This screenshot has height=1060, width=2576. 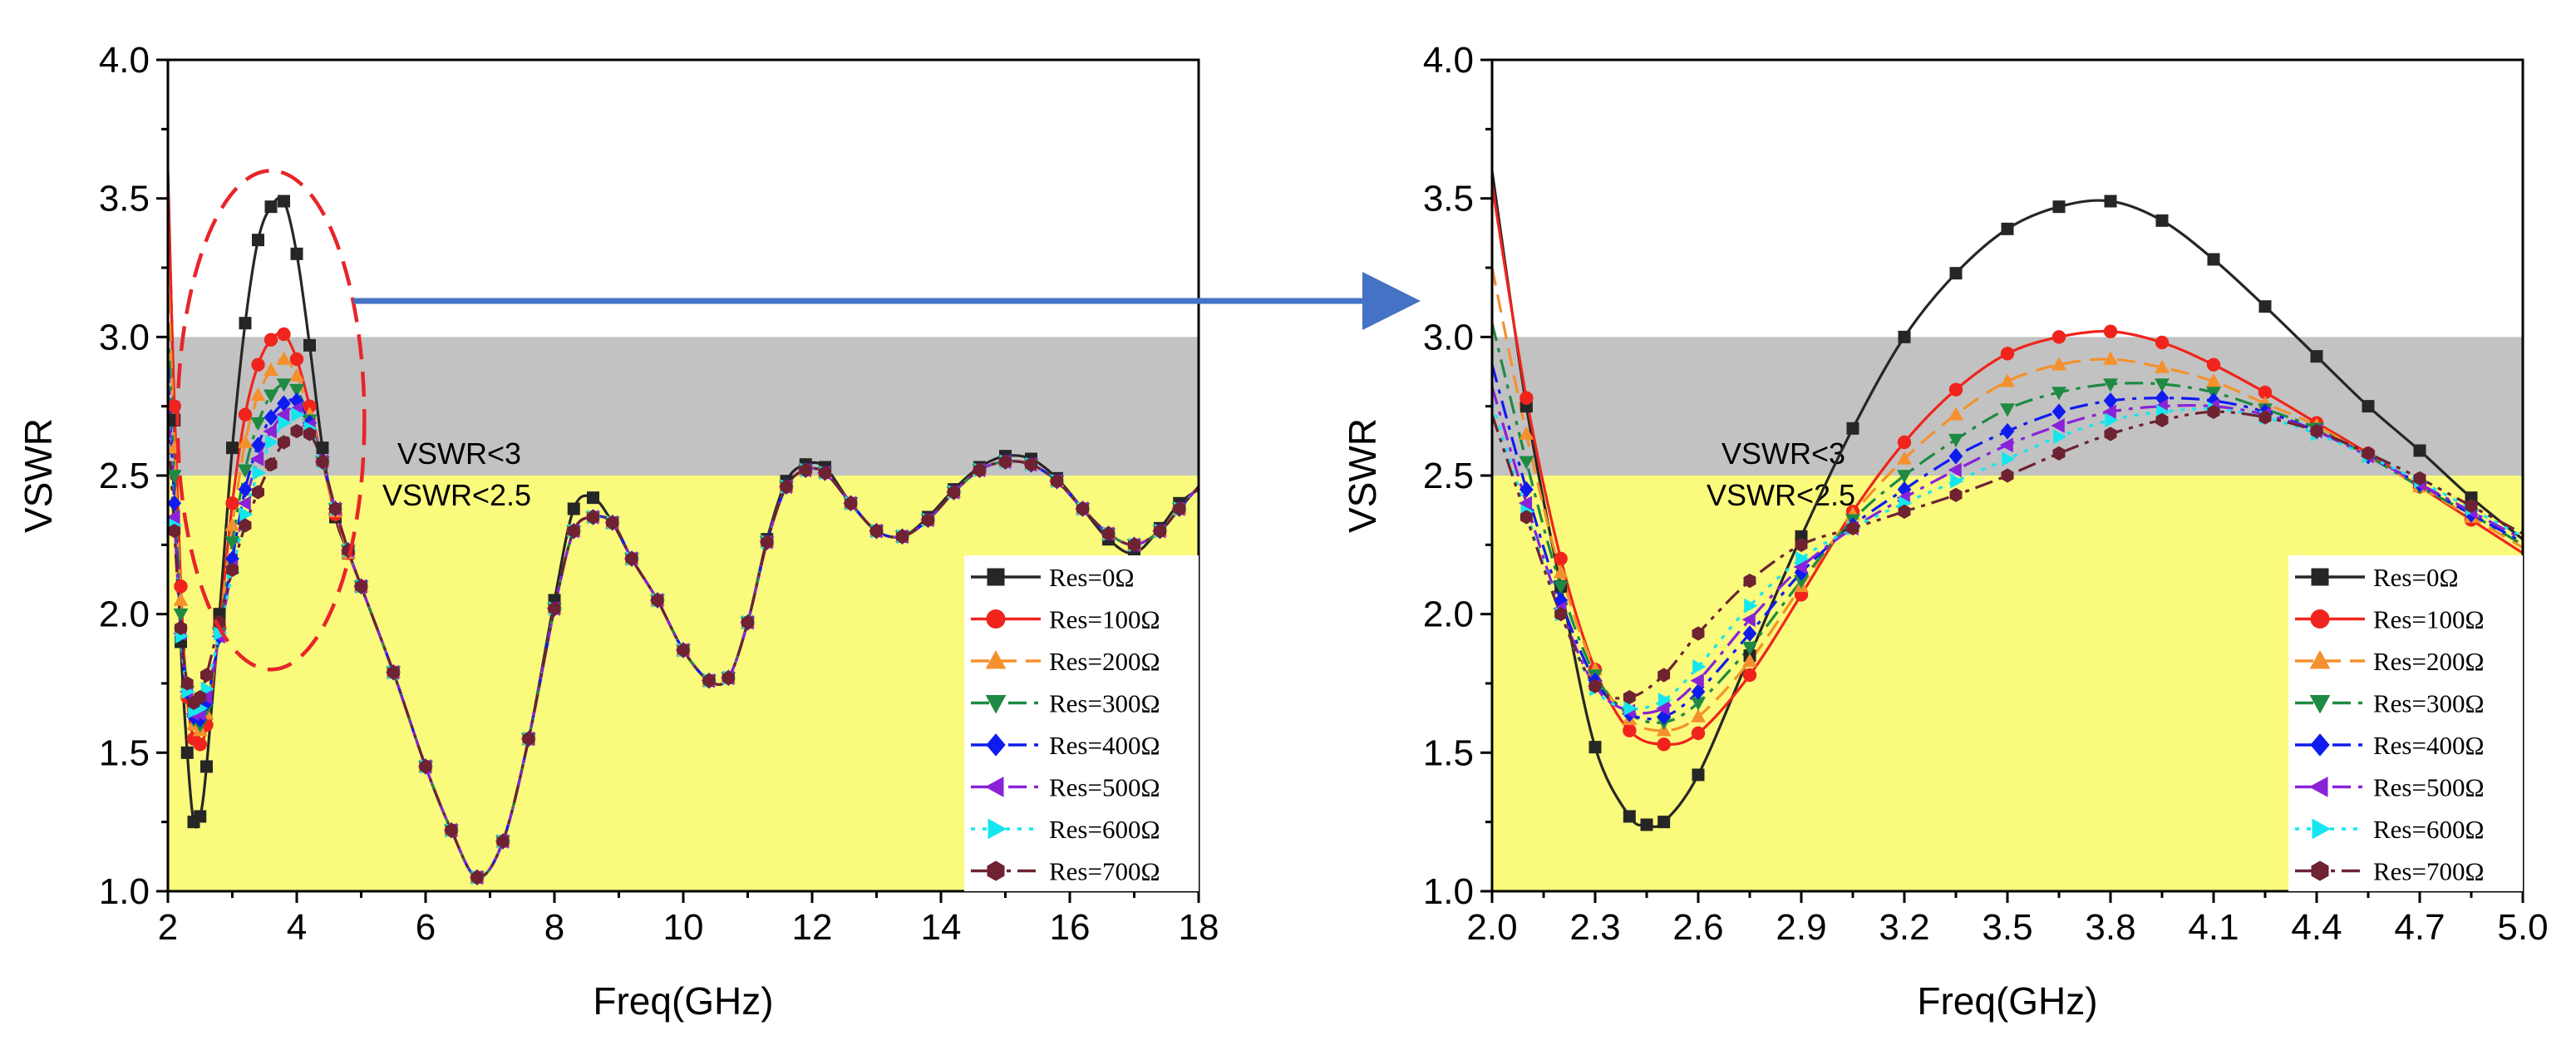 What do you see at coordinates (2110, 927) in the screenshot?
I see `x-tick-label-6: 3.8` at bounding box center [2110, 927].